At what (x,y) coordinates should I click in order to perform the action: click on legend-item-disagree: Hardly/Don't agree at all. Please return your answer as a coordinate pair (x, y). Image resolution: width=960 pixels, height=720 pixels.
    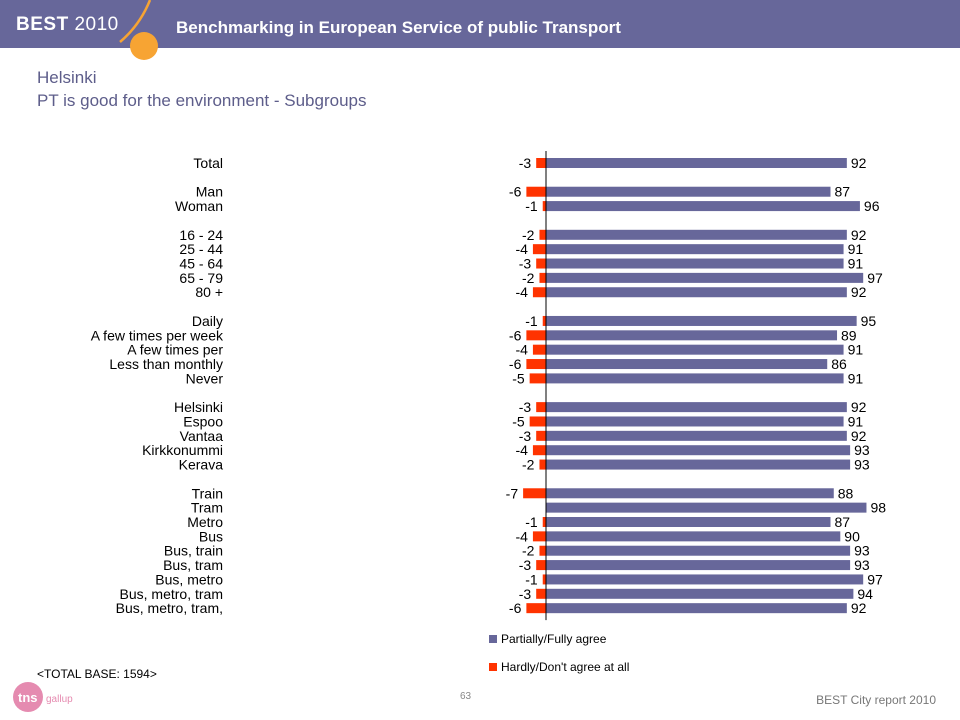
    Looking at the image, I should click on (559, 667).